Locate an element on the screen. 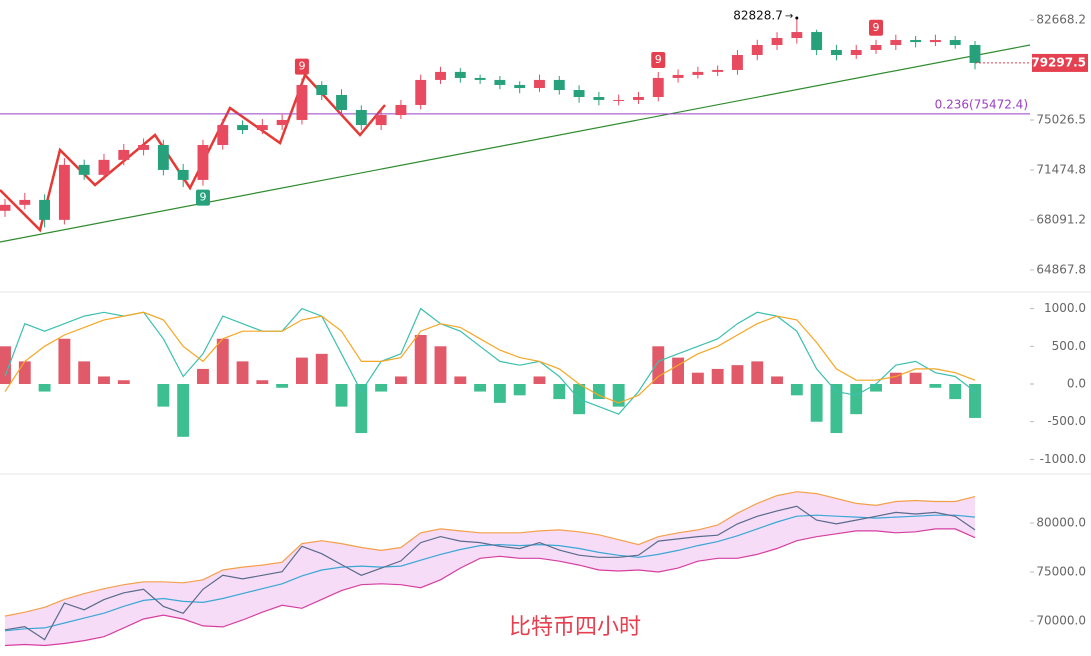  y-tick-label: 70000.0 is located at coordinates (1061, 620).